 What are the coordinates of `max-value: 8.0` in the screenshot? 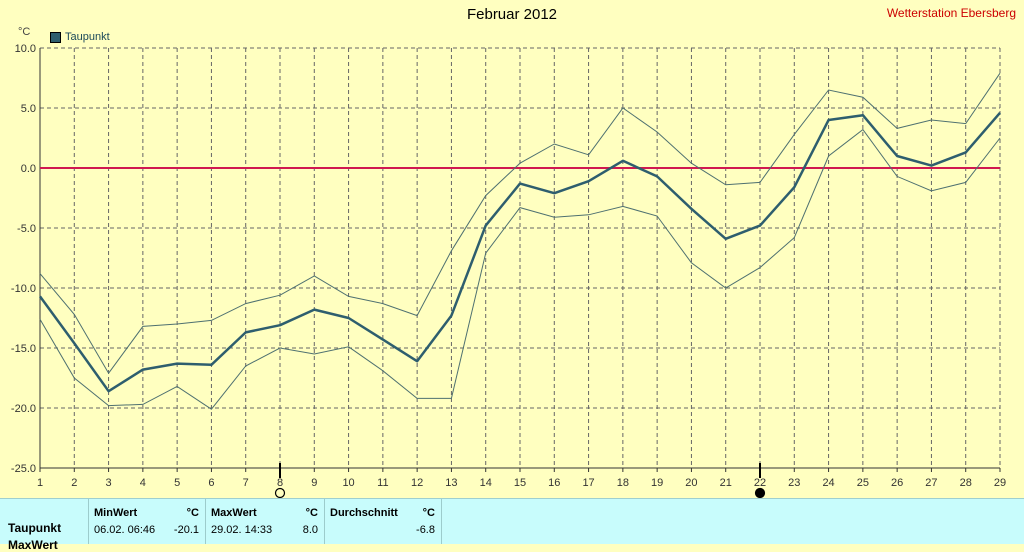 It's located at (310, 530).